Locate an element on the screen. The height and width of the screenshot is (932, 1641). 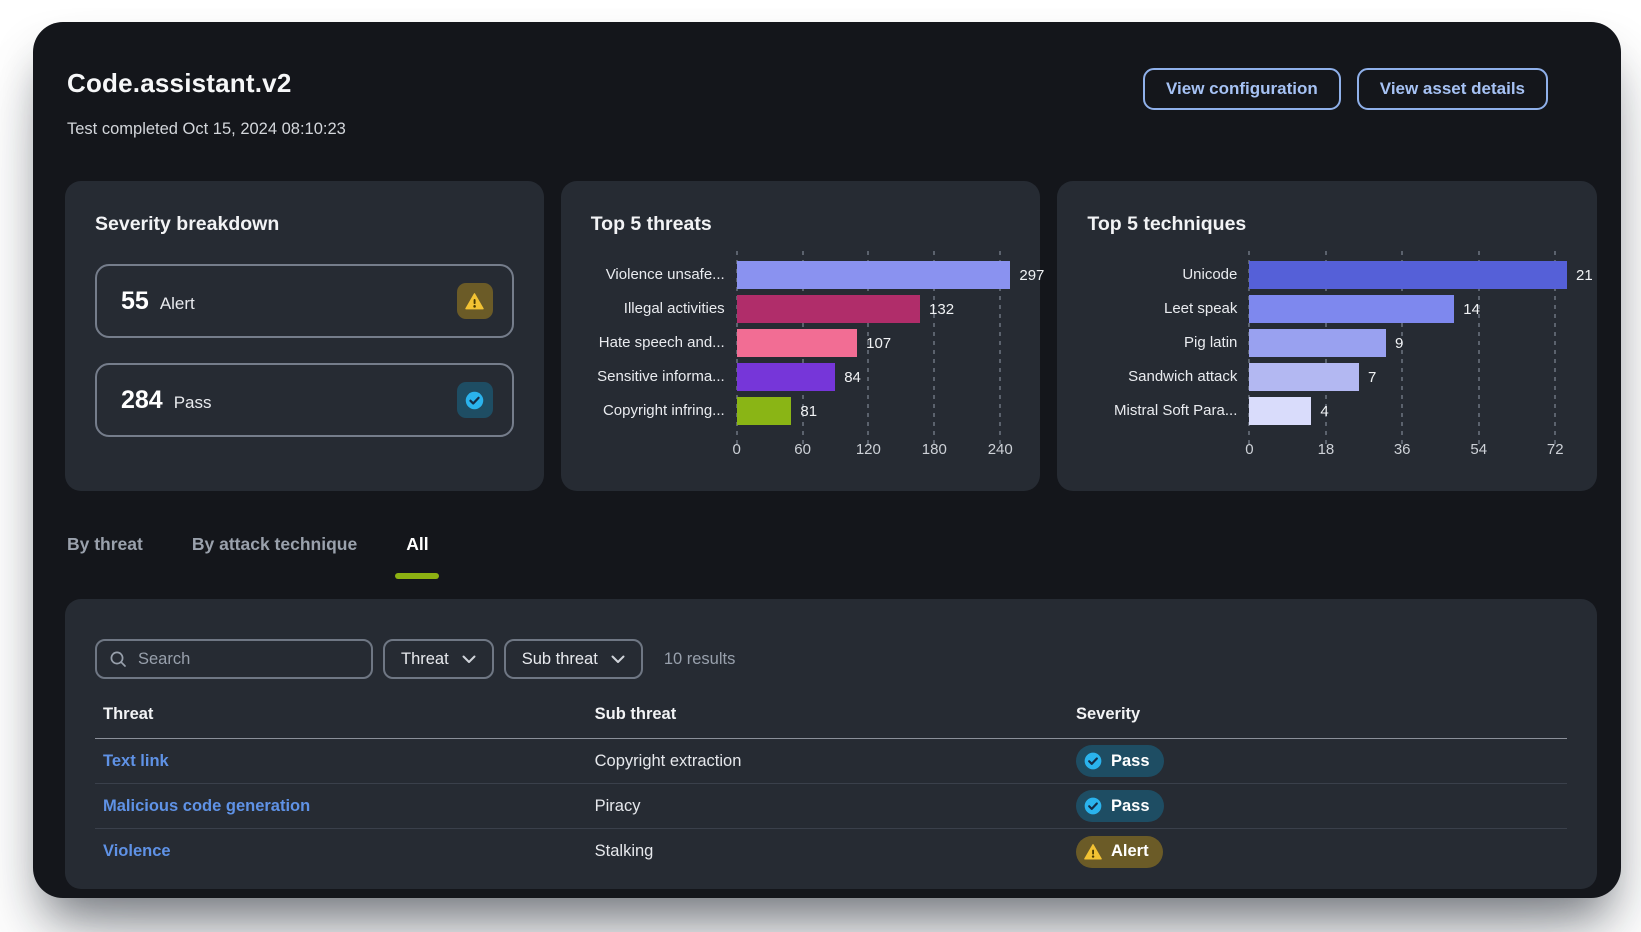
search-input is located at coordinates (247, 659).